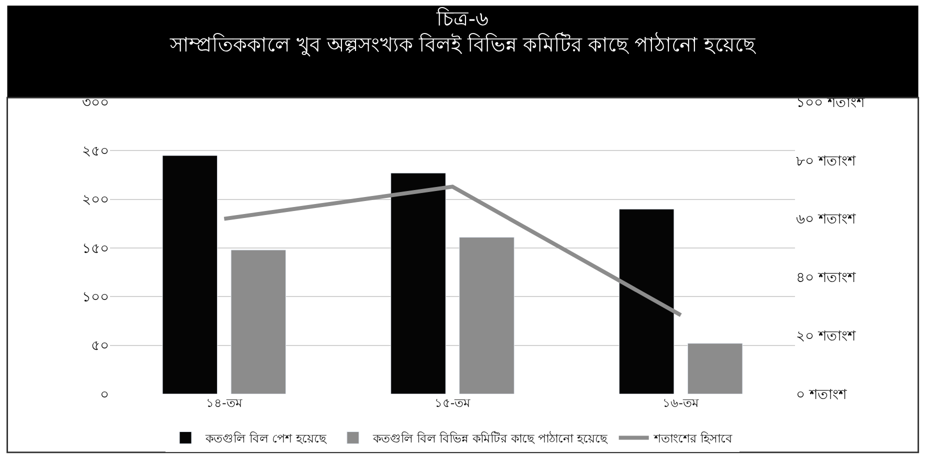 This screenshot has height=464, width=925. What do you see at coordinates (462, 18) in the screenshot?
I see `chart-title: চিত্র-৬` at bounding box center [462, 18].